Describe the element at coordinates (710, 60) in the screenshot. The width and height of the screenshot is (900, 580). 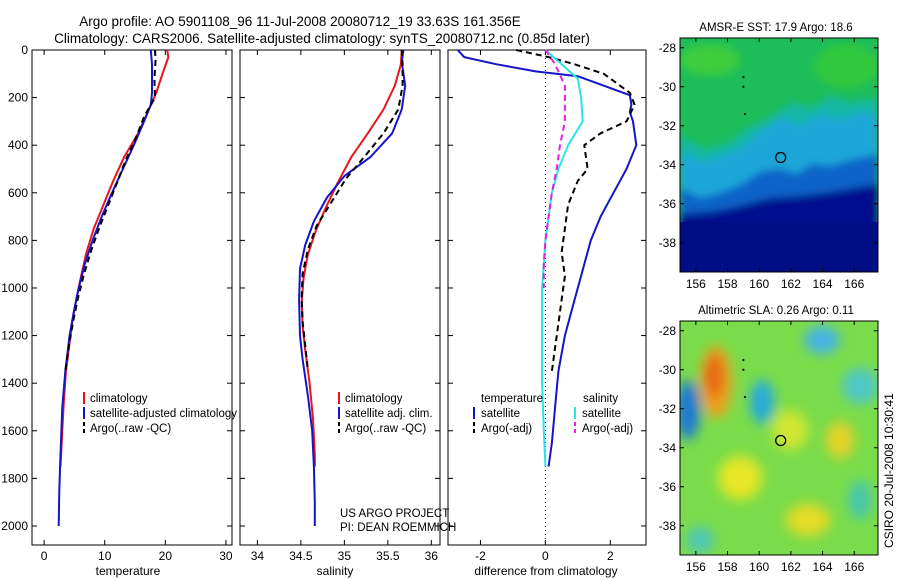
I see `sst-warm-patch` at that location.